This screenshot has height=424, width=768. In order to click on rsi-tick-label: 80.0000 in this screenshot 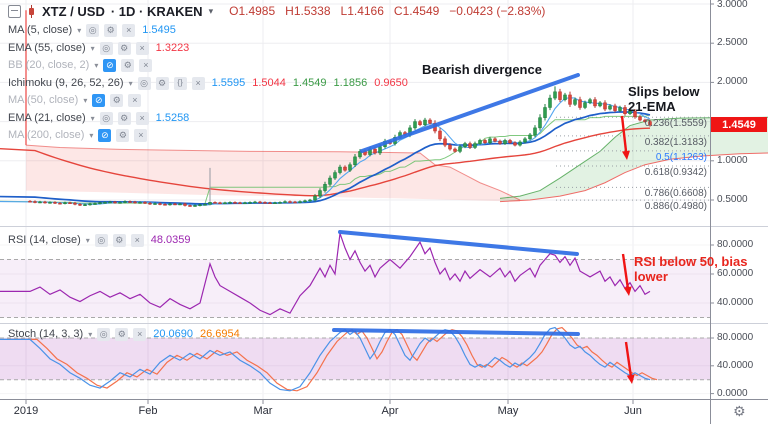, I will do `click(735, 244)`.